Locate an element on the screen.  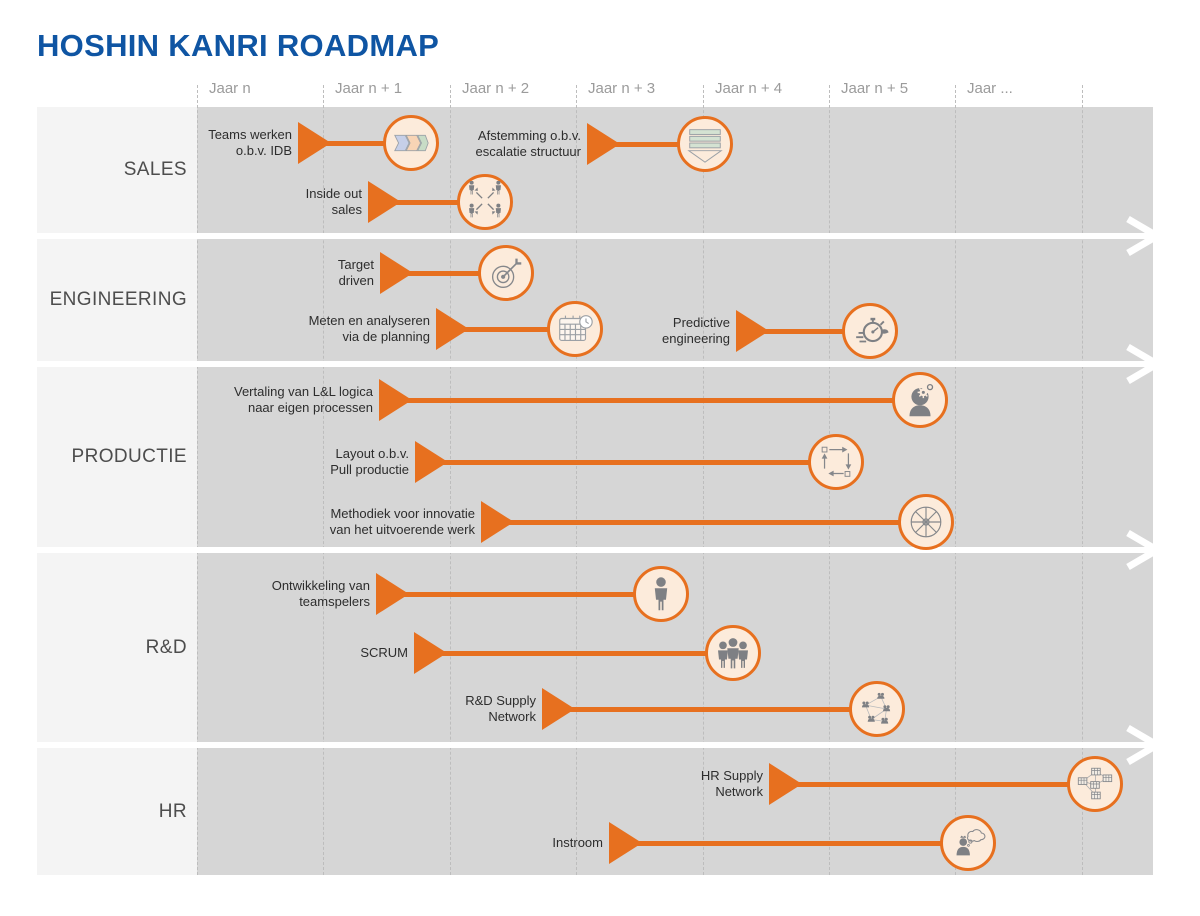
innovation-wheel-icon is located at coordinates (926, 522).